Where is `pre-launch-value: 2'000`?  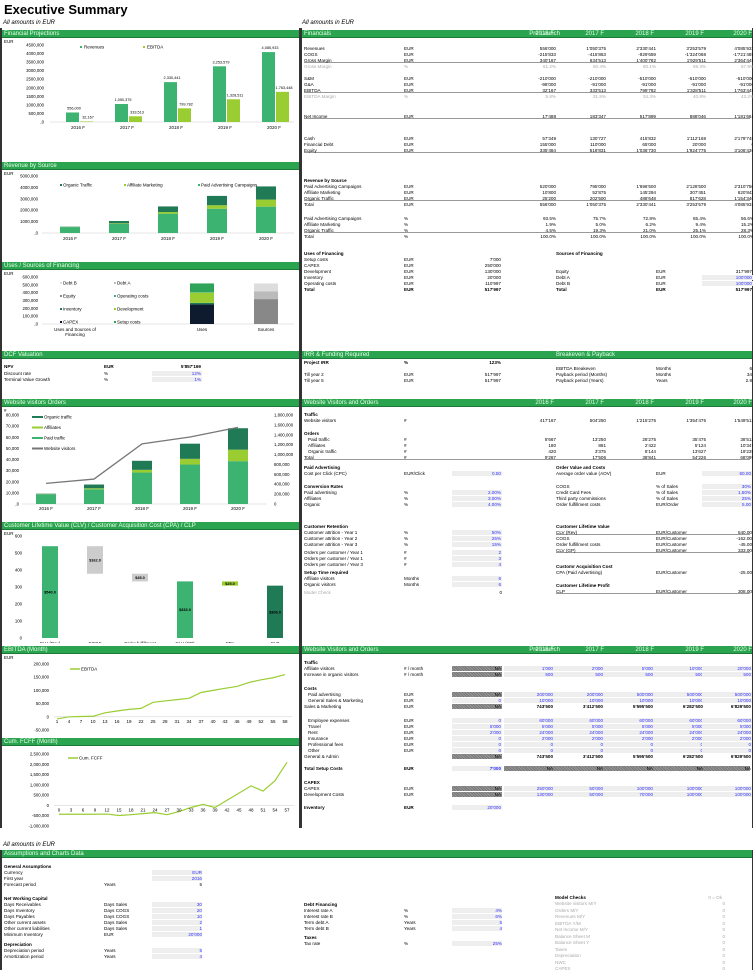
pre-launch-value: 2'000 is located at coordinates (477, 732).